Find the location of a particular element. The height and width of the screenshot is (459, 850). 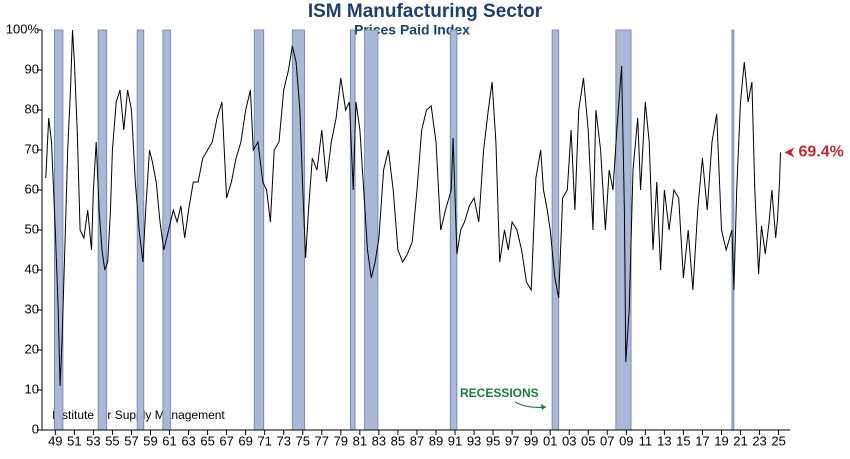

x-tick-label: 89 is located at coordinates (436, 440).